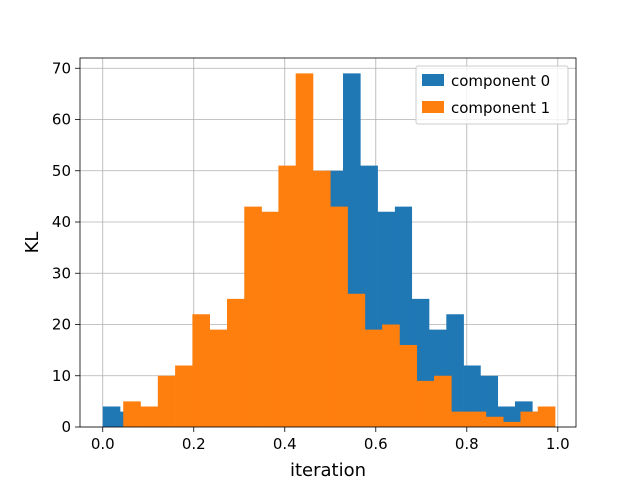  I want to click on x-tick-label: 0.8, so click(467, 444).